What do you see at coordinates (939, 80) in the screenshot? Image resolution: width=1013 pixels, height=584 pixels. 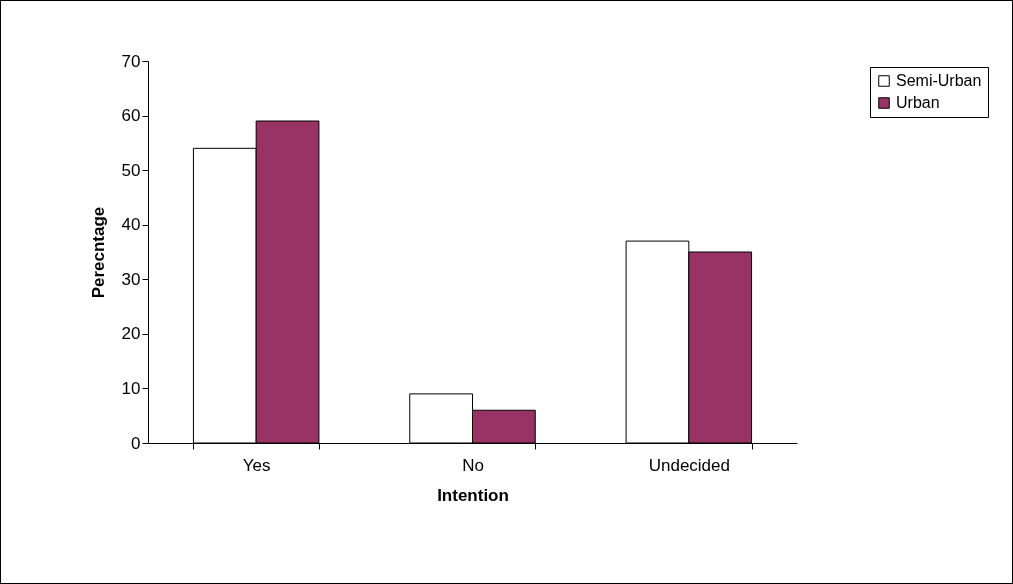 I see `legend-label: Semi-Urban` at bounding box center [939, 80].